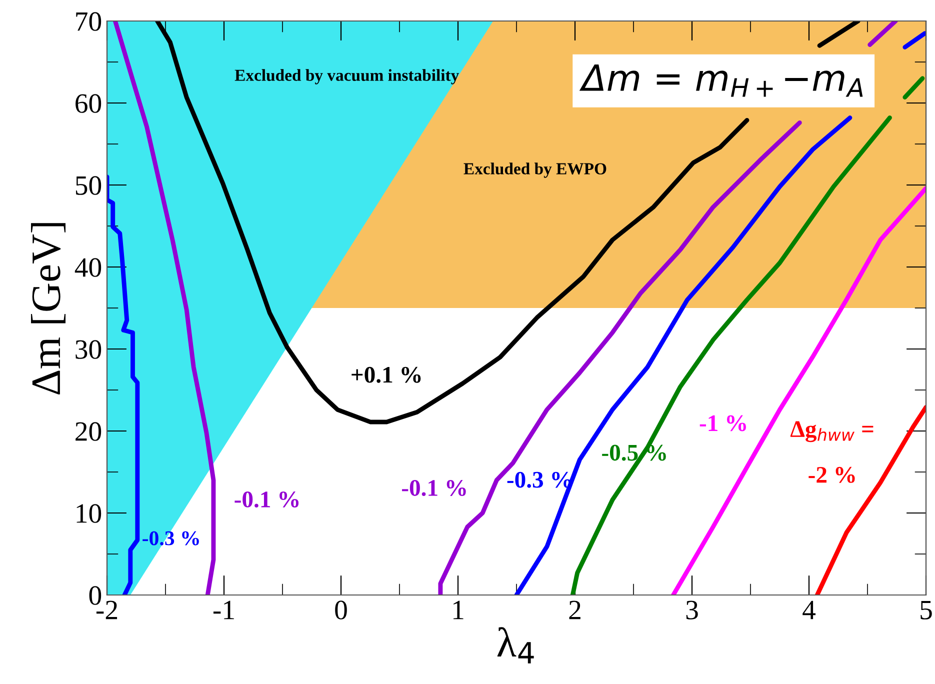  What do you see at coordinates (459, 610) in the screenshot?
I see `x-tick-label: 1` at bounding box center [459, 610].